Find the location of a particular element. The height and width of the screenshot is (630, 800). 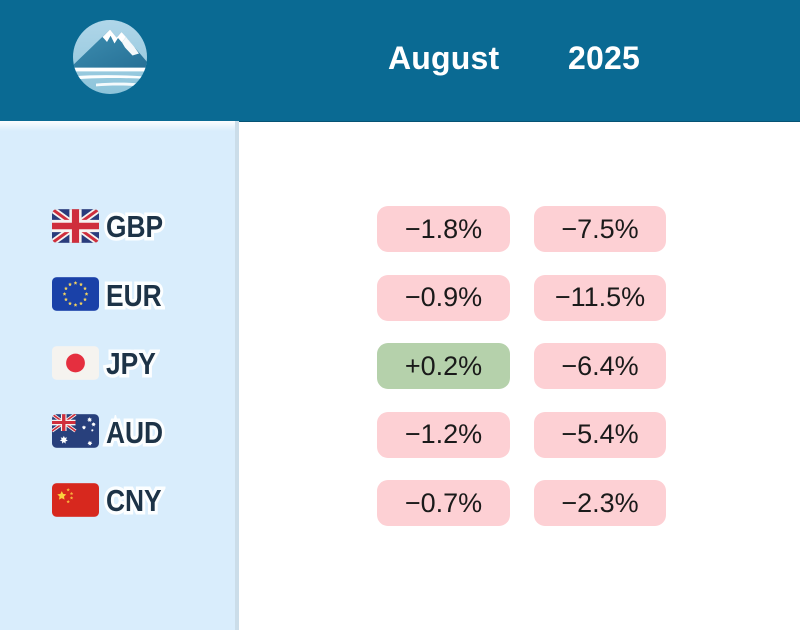

australia-flag-icon is located at coordinates (75, 431).